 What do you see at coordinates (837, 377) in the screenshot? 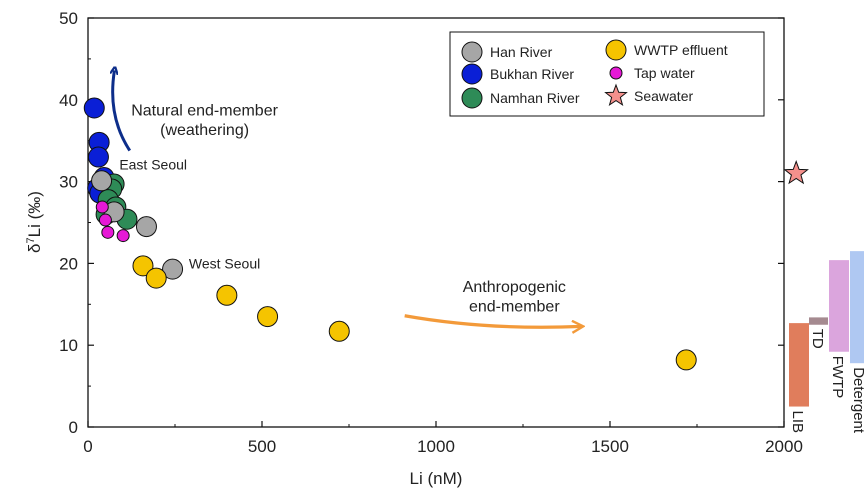
I see `side-bar-label-fwtp: FWTP` at bounding box center [837, 377].